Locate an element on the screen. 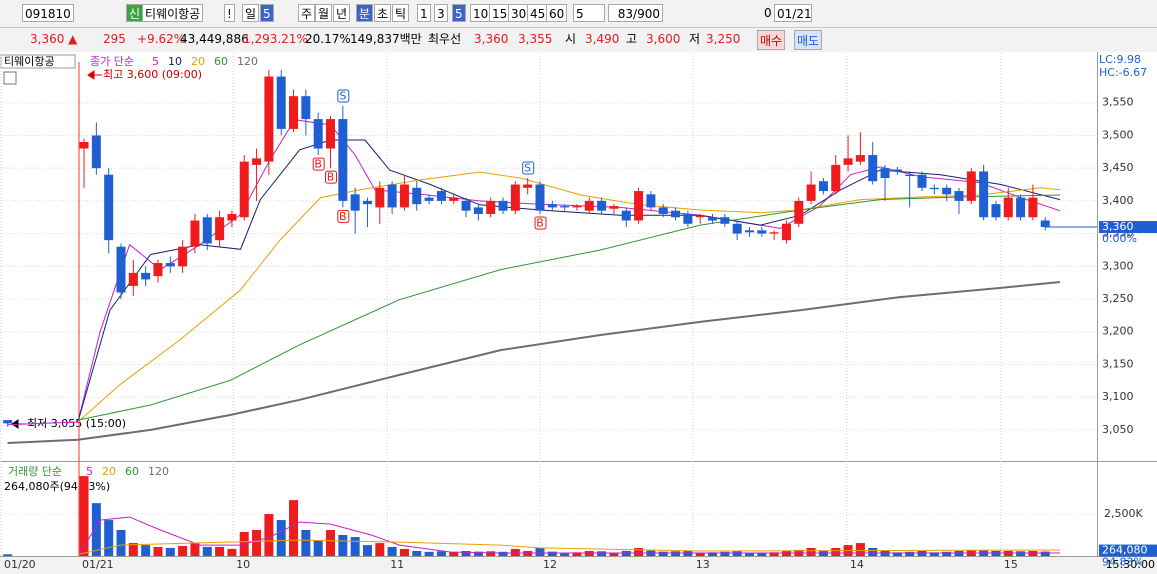 The height and width of the screenshot is (574, 1157). count-field: 5 is located at coordinates (589, 13).